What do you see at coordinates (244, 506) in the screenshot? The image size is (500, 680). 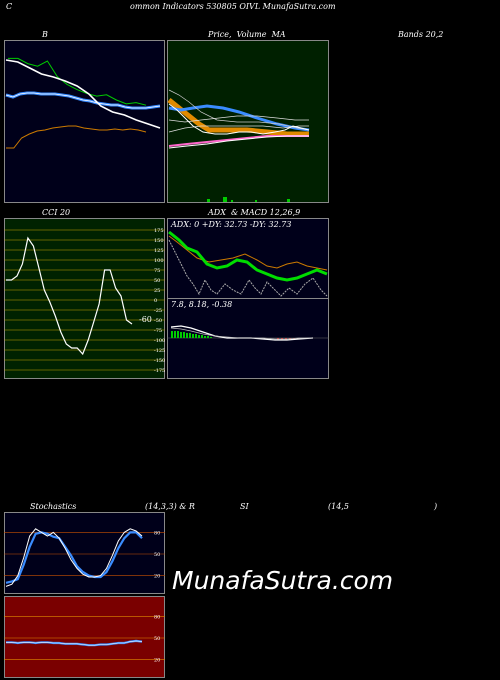 I see `rsi-title: SI` at bounding box center [244, 506].